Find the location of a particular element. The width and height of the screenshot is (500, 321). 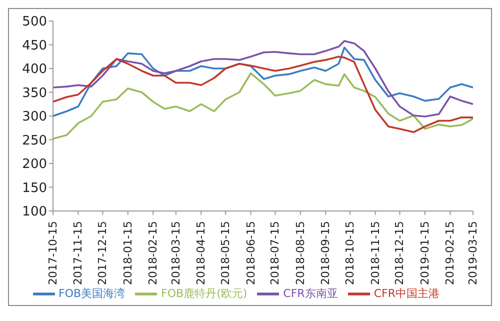

x-tick-label: 2018-05-15 is located at coordinates (225, 253).